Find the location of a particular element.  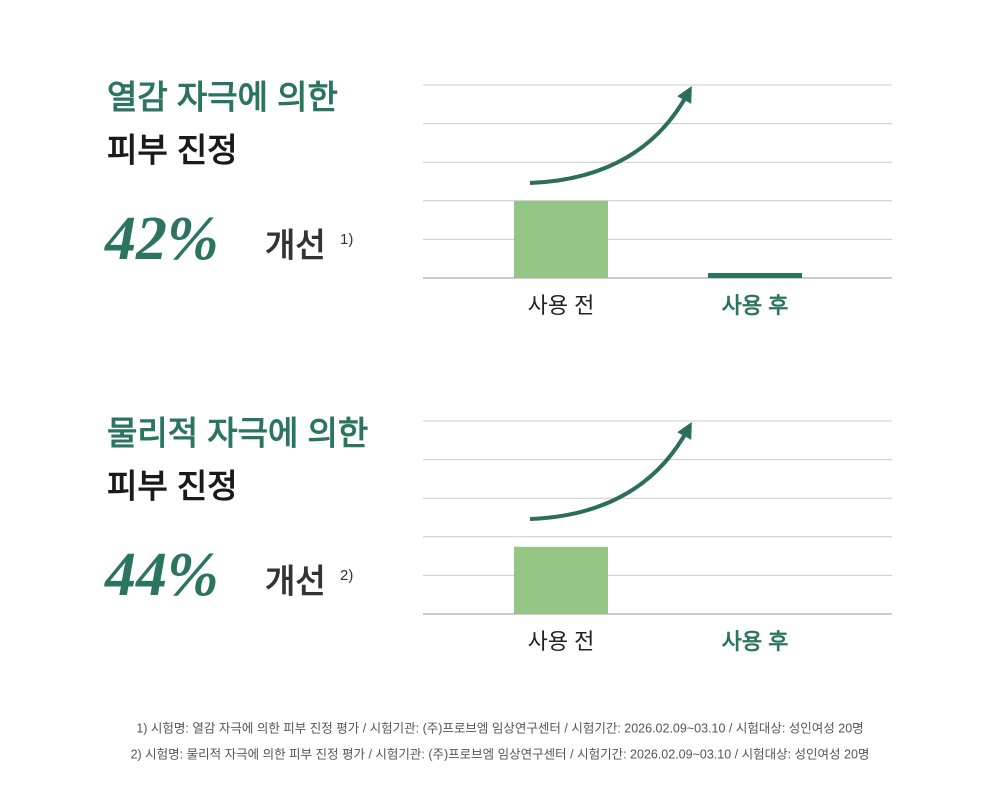

highlight-value: 42% is located at coordinates (161, 239).